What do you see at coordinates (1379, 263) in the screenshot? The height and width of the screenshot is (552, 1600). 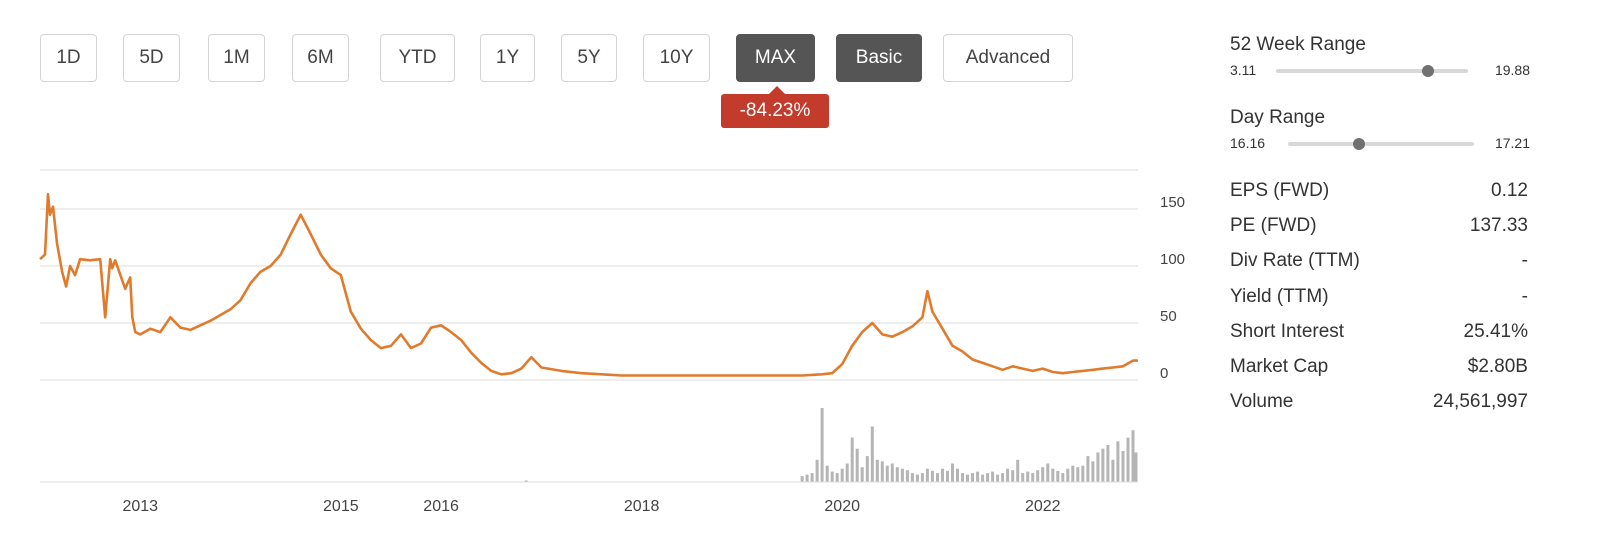 I see `stat-row-div-rate-ttm: Div Rate (TTM) -` at bounding box center [1379, 263].